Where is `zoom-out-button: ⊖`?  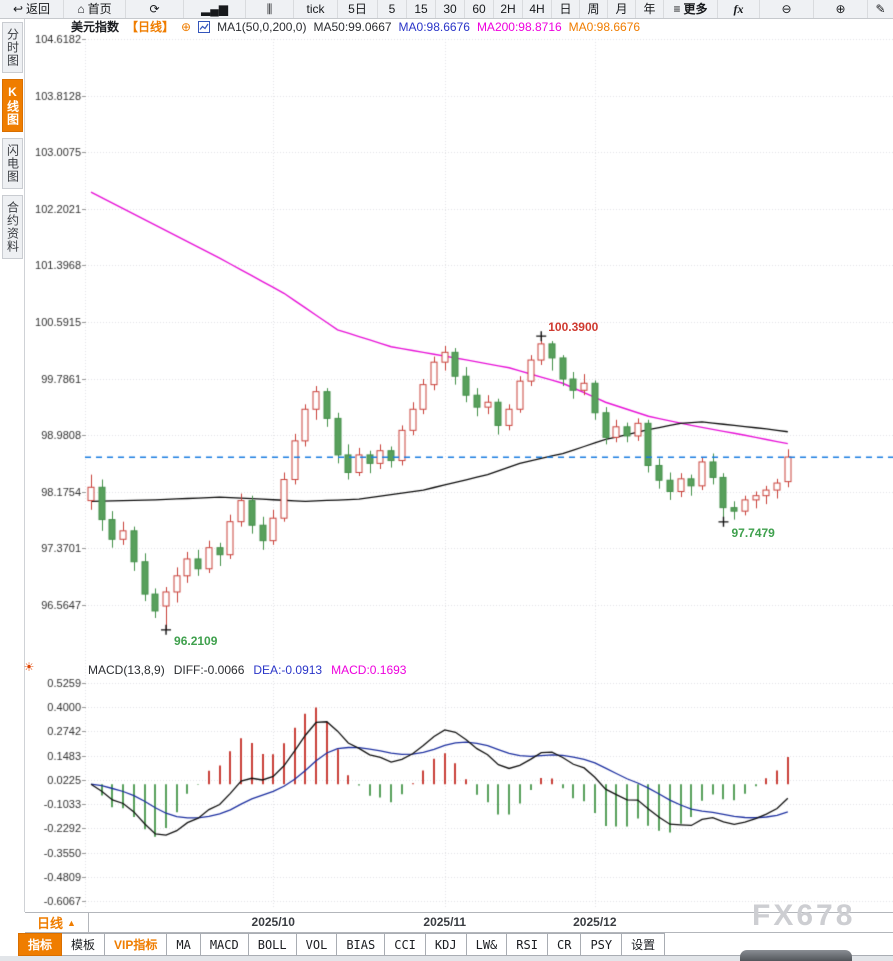 zoom-out-button: ⊖ is located at coordinates (787, 9).